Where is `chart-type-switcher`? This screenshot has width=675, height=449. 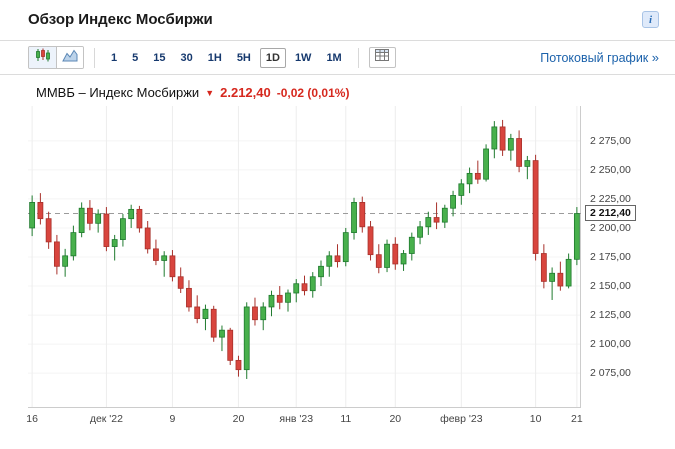 chart-type-switcher is located at coordinates (56, 57).